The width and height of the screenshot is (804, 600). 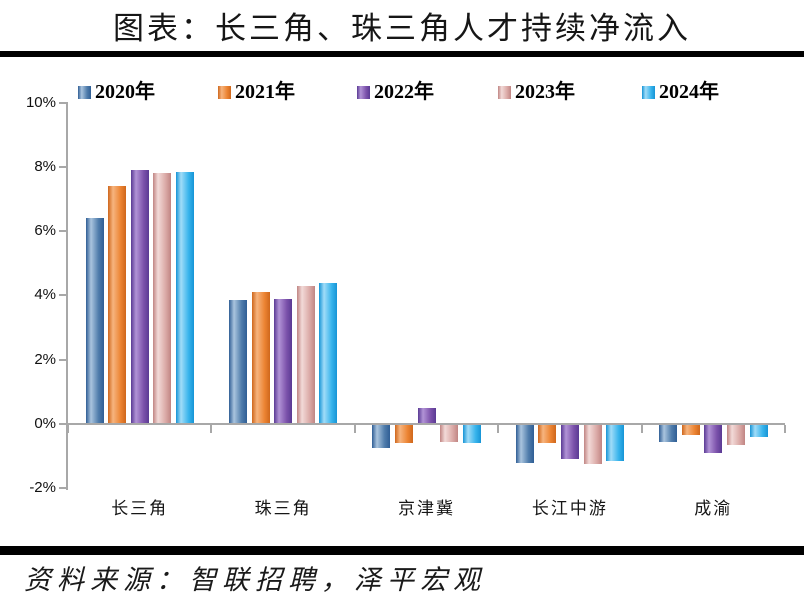 I want to click on bar-s4-c3, so click(x=615, y=442).